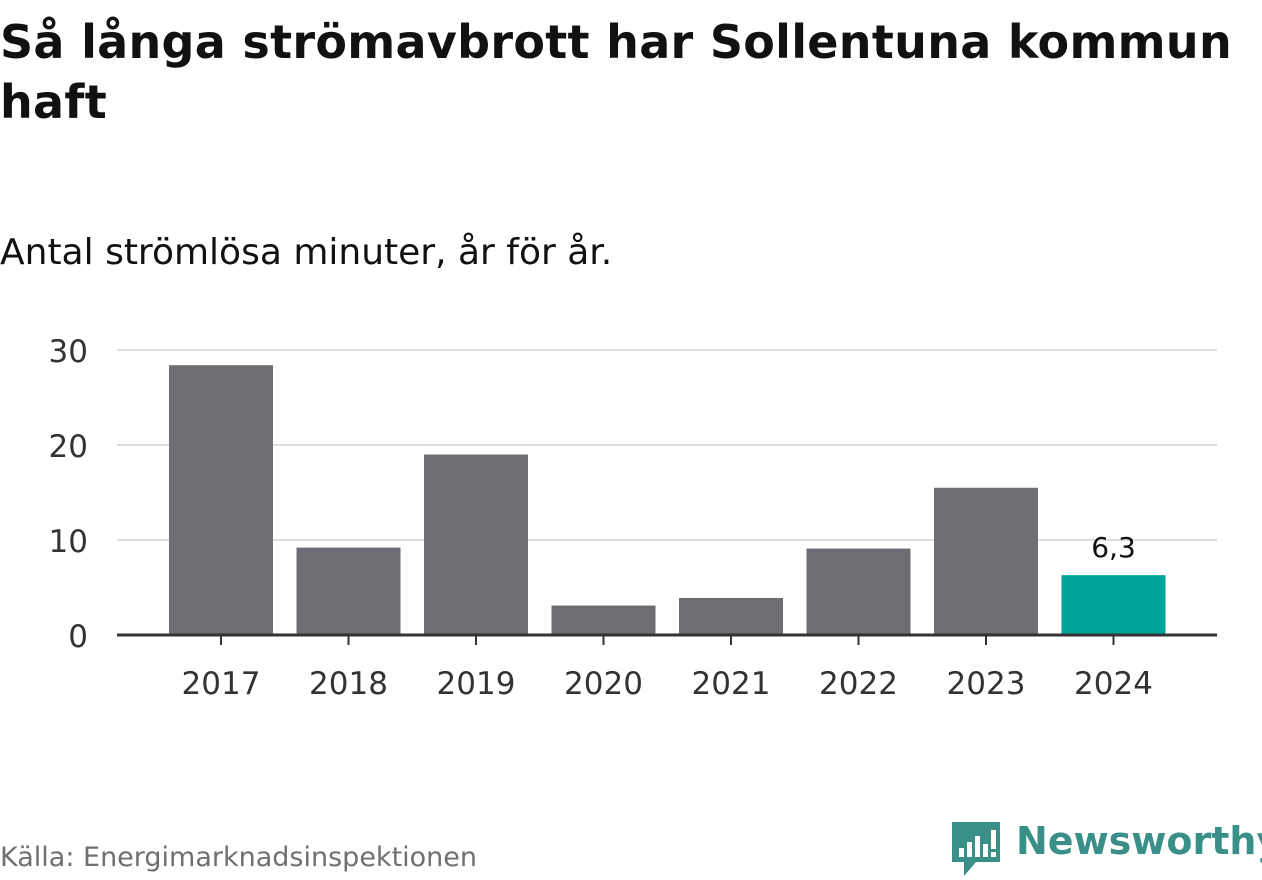 Image resolution: width=1262 pixels, height=880 pixels. Describe the element at coordinates (976, 849) in the screenshot. I see `newsworthy-chart-bubble-icon` at that location.